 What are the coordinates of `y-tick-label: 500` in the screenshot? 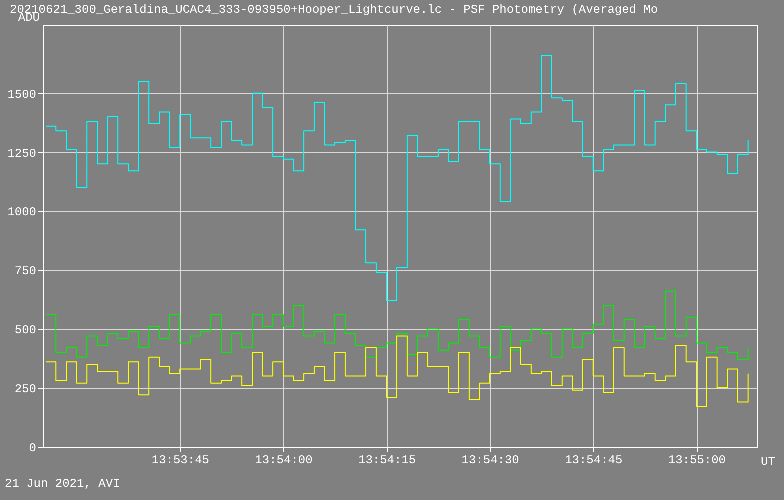 It's located at (25, 331).